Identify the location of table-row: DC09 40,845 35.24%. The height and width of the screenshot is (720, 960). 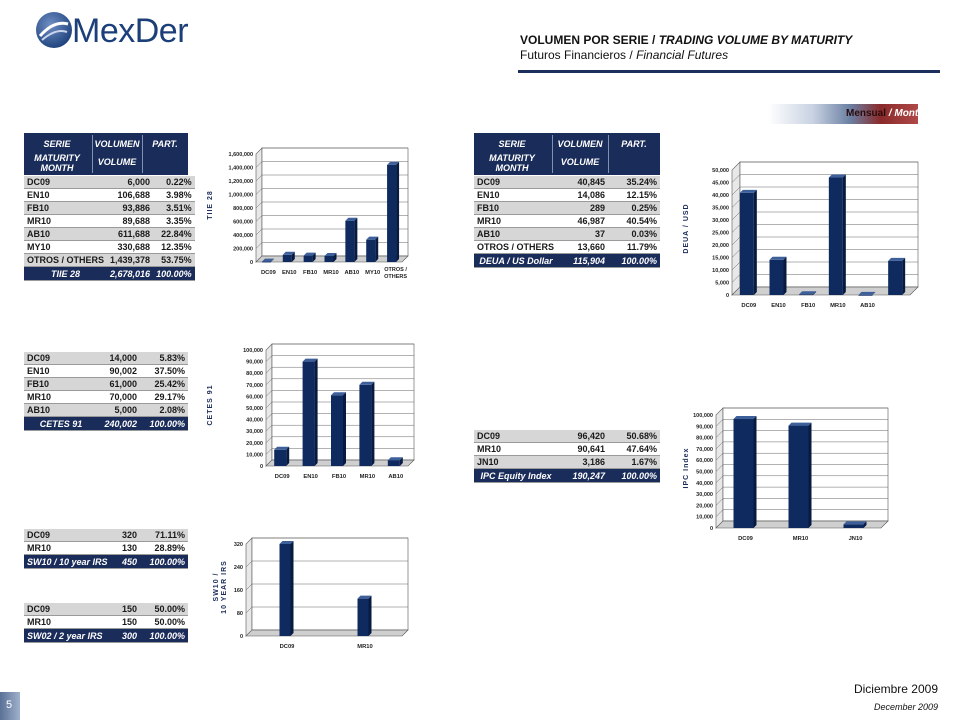
(567, 182).